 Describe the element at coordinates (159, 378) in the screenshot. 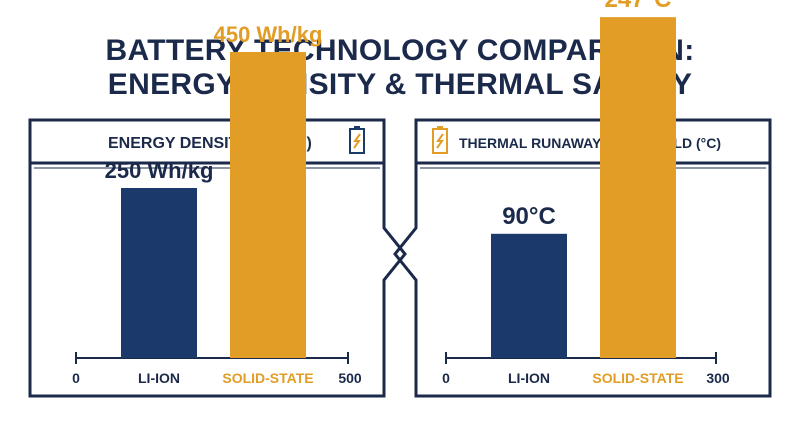

I see `energy-category-label-li-ion: LI-ION` at that location.